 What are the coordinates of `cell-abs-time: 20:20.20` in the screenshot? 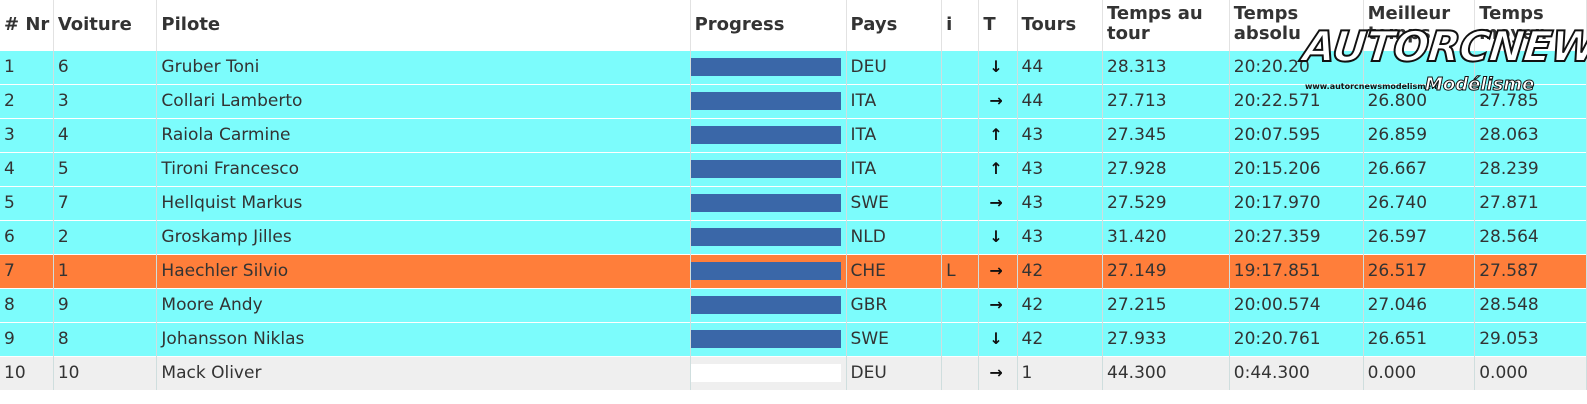 It's located at (1296, 66).